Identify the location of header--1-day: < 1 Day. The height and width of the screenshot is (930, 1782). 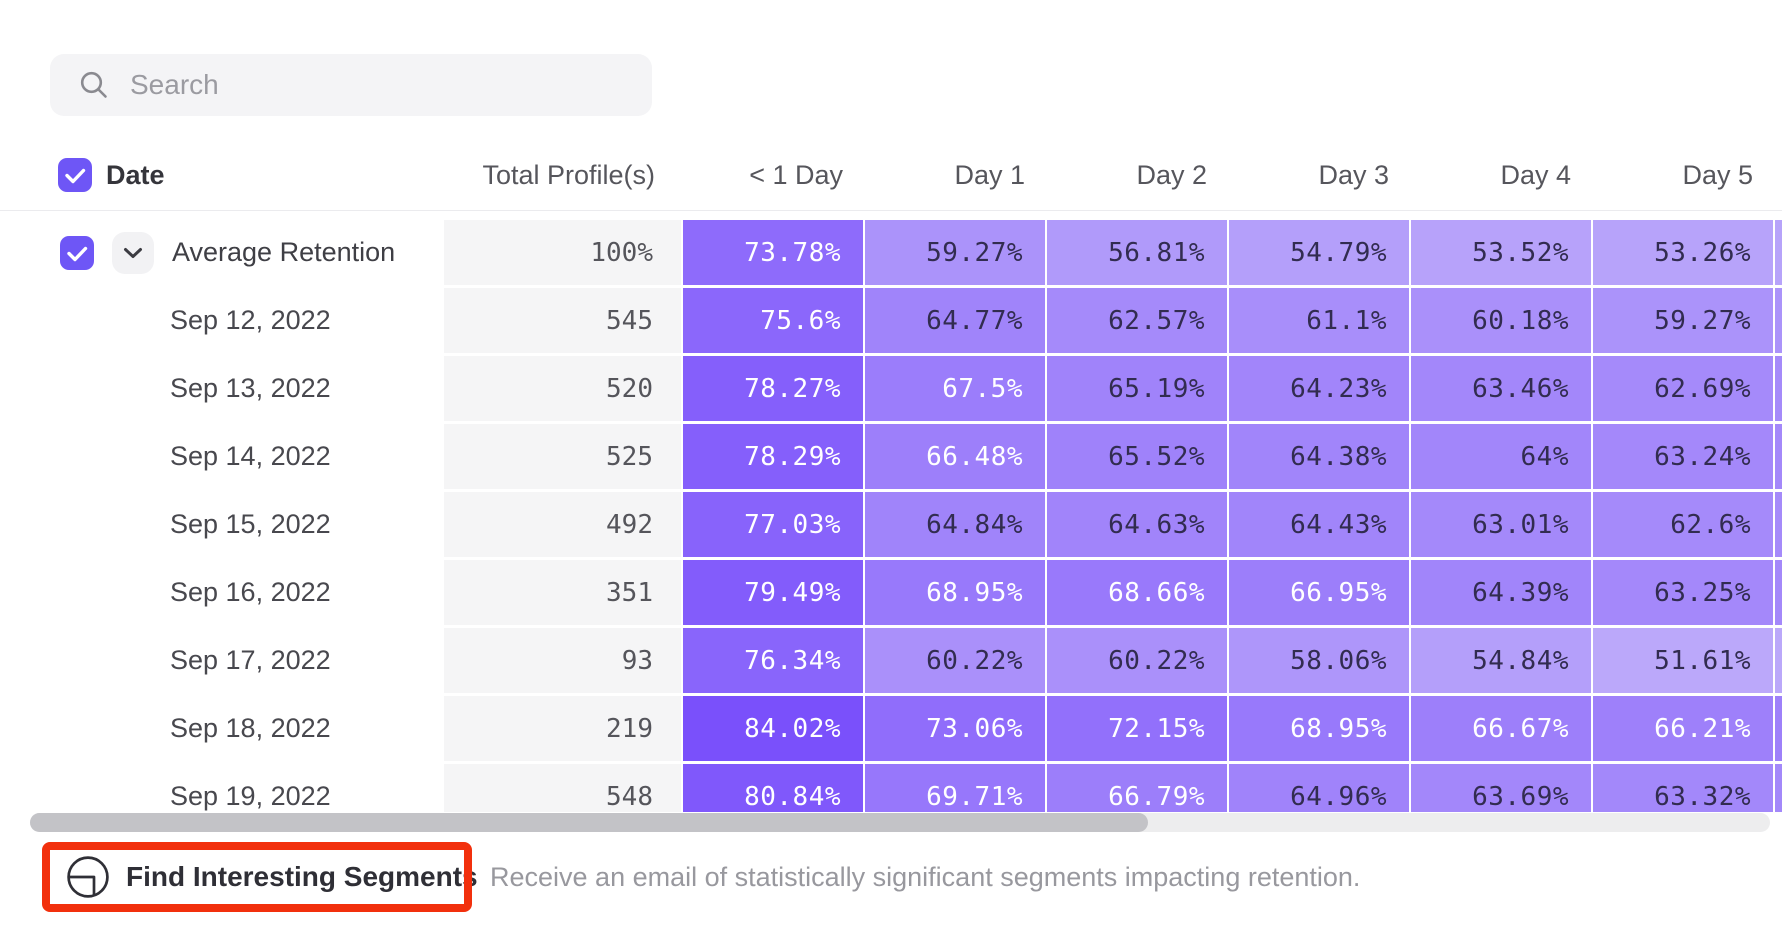
(796, 174).